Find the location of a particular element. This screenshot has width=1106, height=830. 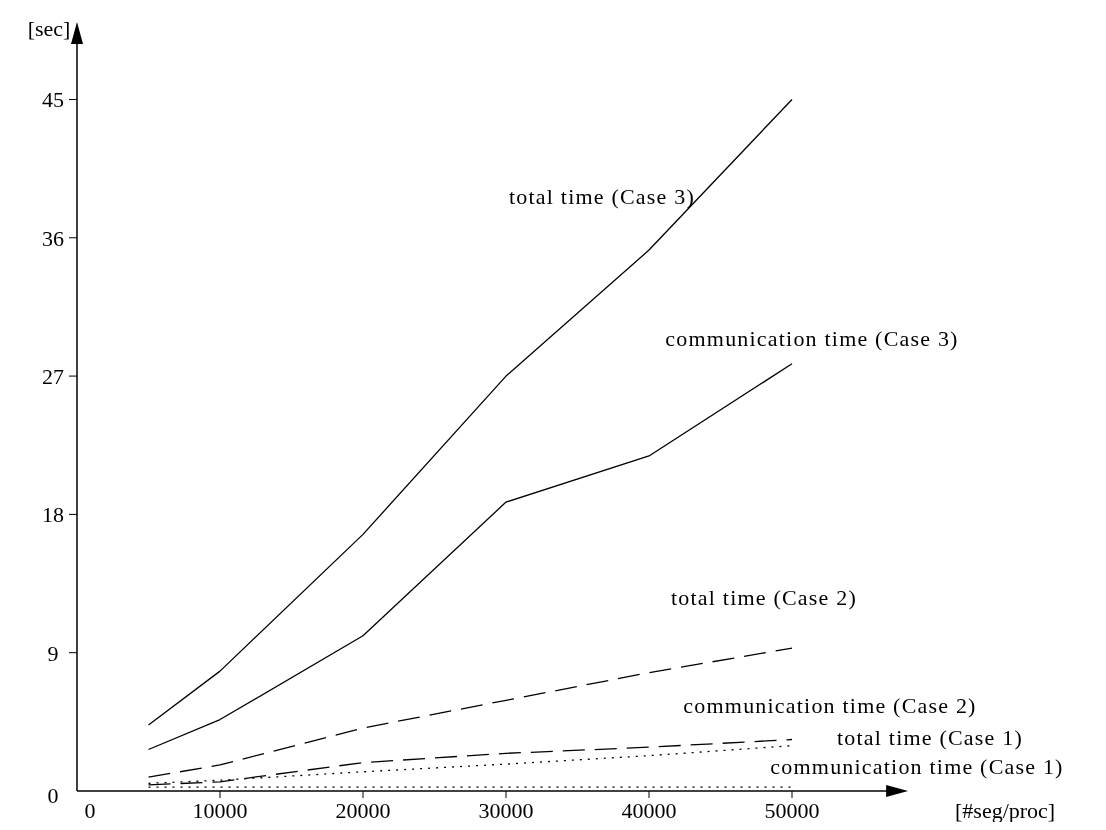

series-label: communication time (Case 2) is located at coordinates (830, 705).